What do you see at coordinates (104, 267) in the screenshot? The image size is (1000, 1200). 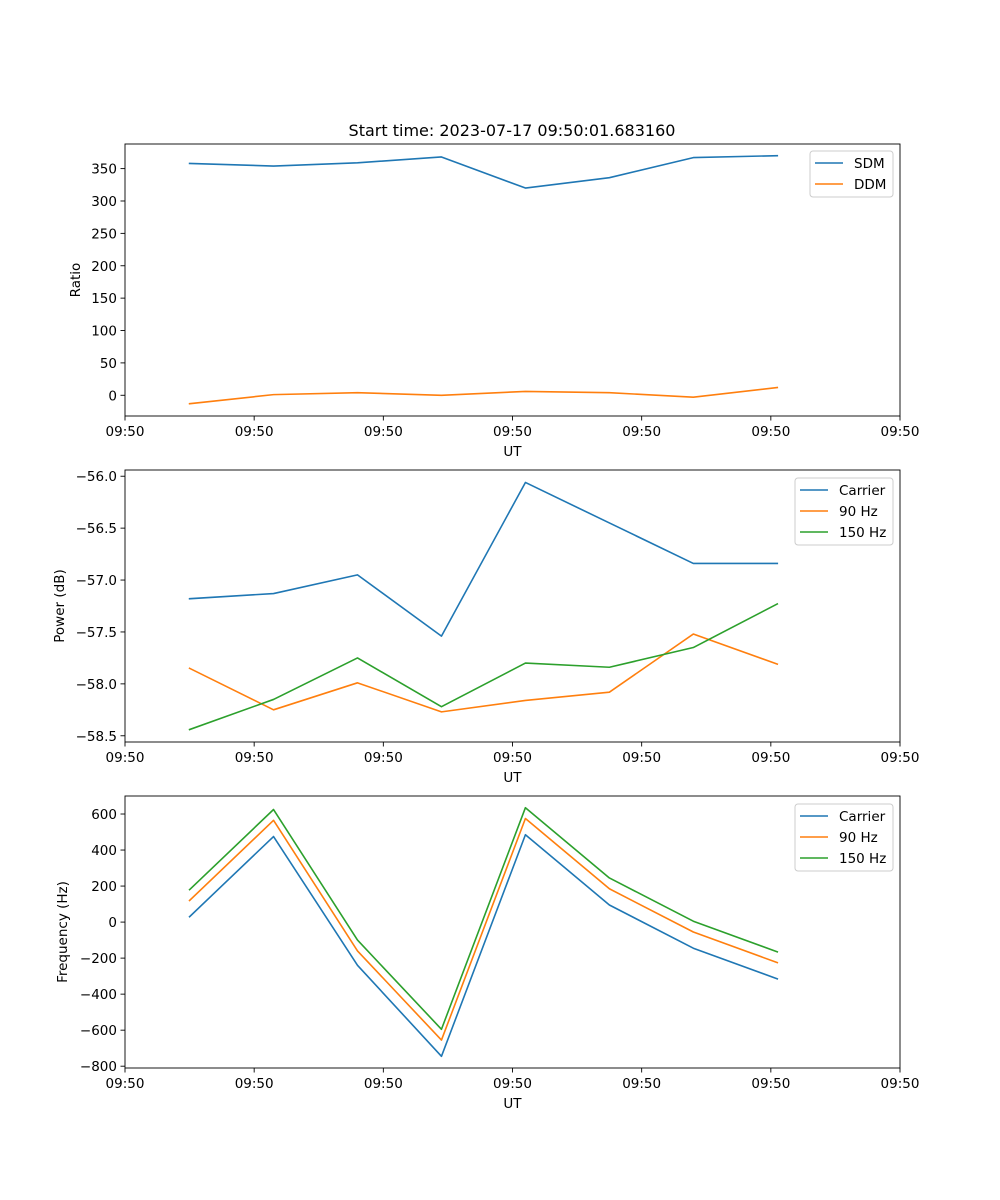 I see `ratio-y-tick-label: 200` at bounding box center [104, 267].